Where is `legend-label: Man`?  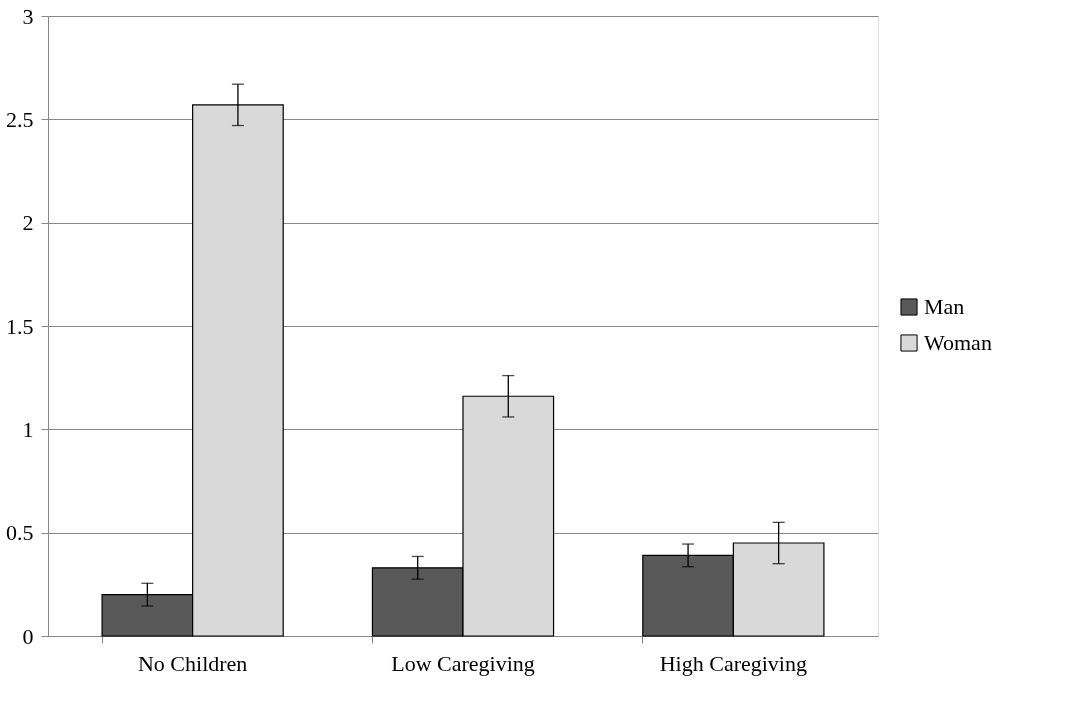
legend-label: Man is located at coordinates (944, 306).